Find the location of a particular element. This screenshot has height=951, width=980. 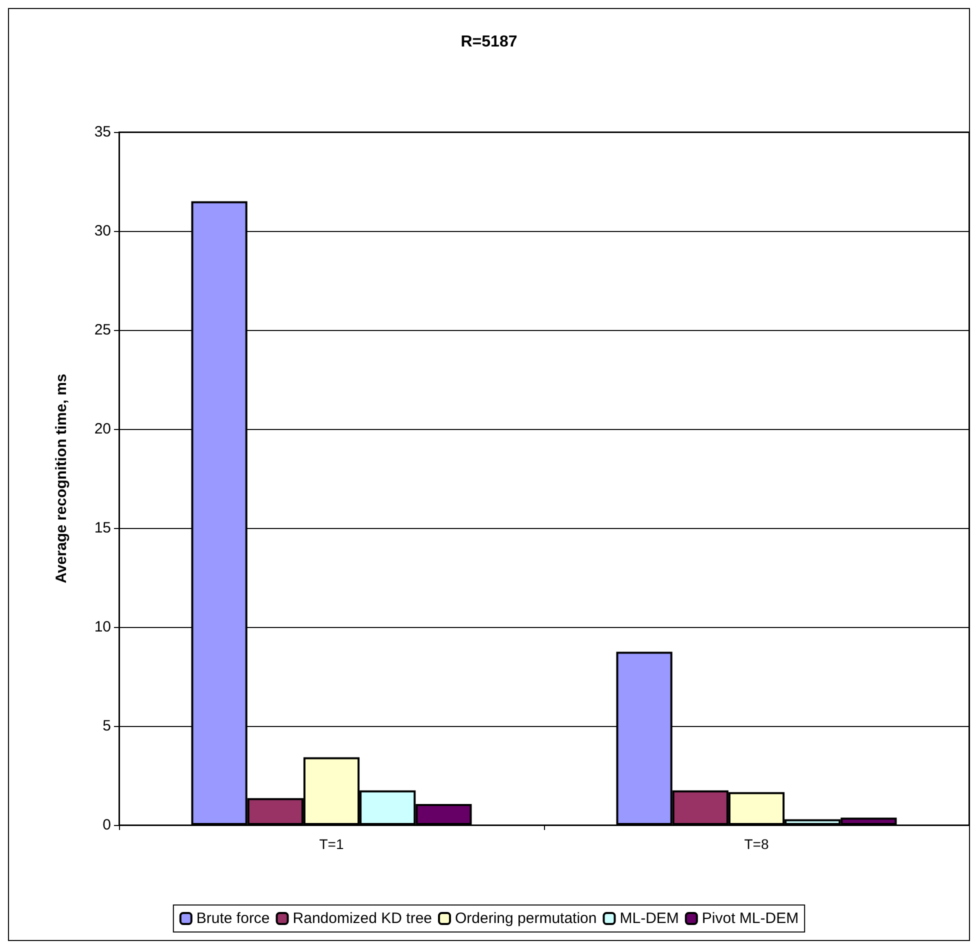

y-tick-label: 20 is located at coordinates (102, 429).